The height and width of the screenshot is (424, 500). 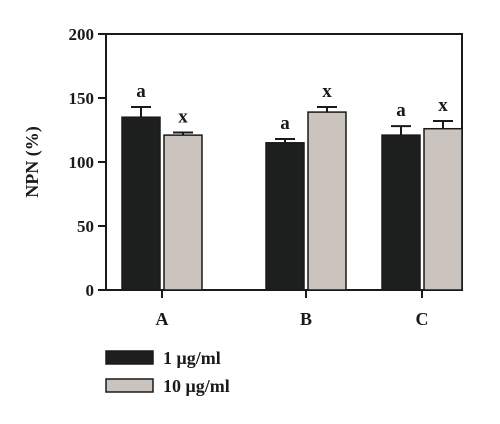 I want to click on y-tick-label: 200, so click(x=82, y=34).